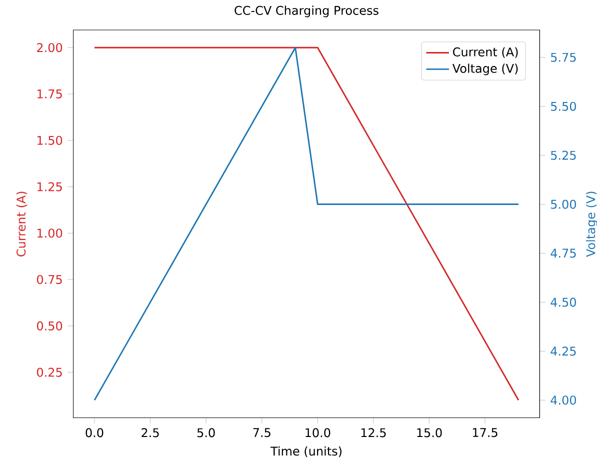  Describe the element at coordinates (49, 279) in the screenshot. I see `y-tick-label: 0.75` at that location.